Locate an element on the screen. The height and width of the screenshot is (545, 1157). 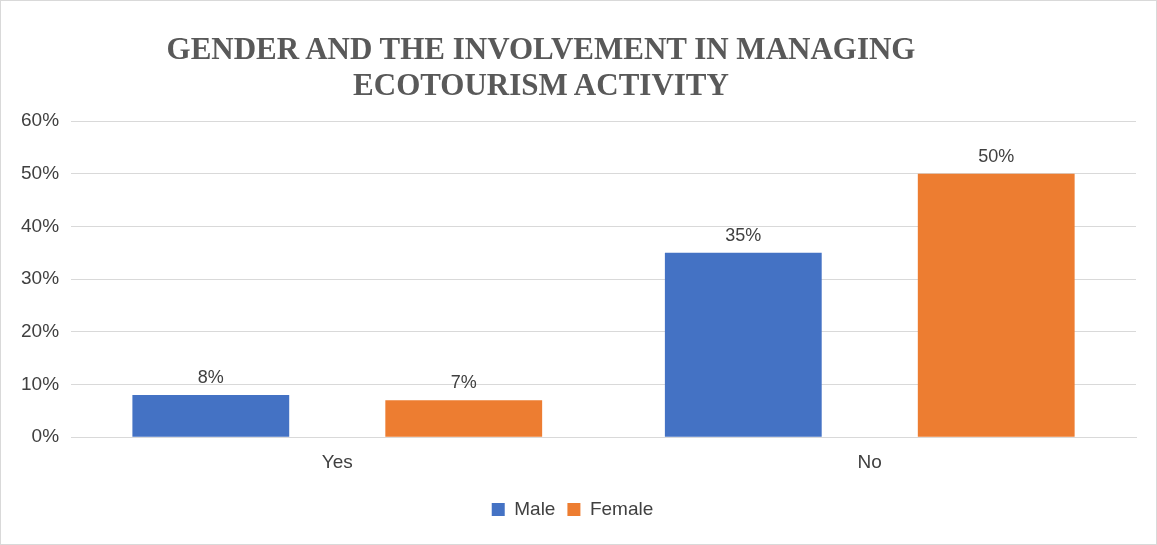
y-tick-label: 30% is located at coordinates (40, 278).